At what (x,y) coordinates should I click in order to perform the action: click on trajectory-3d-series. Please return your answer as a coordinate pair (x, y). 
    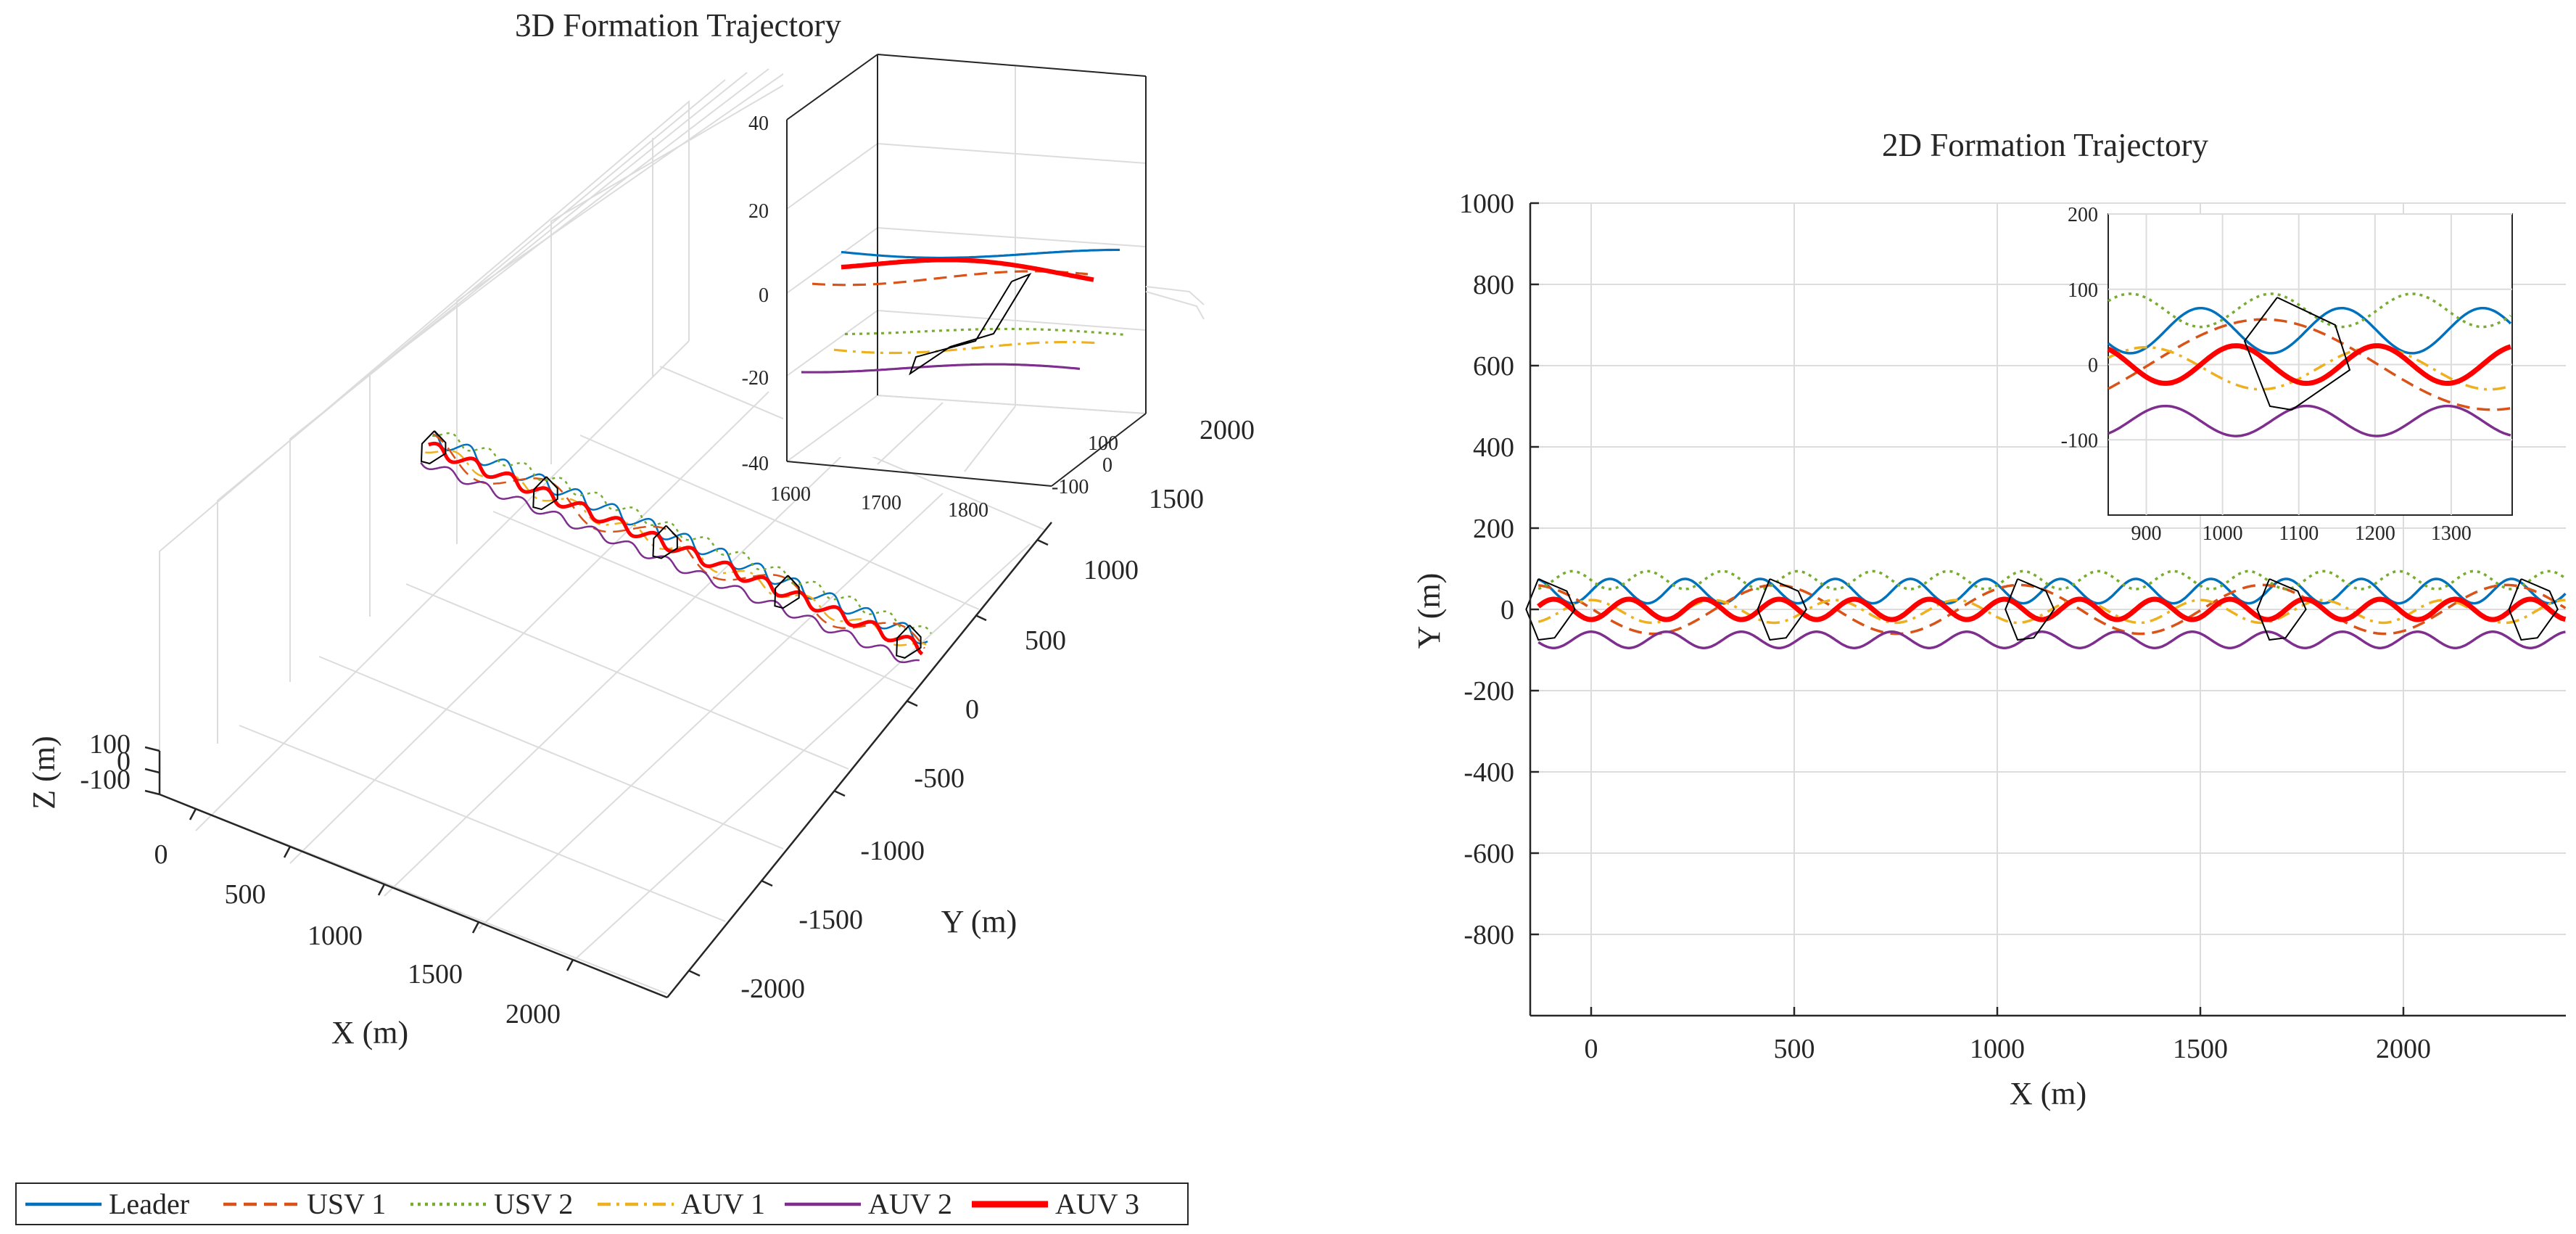
    Looking at the image, I should click on (676, 547).